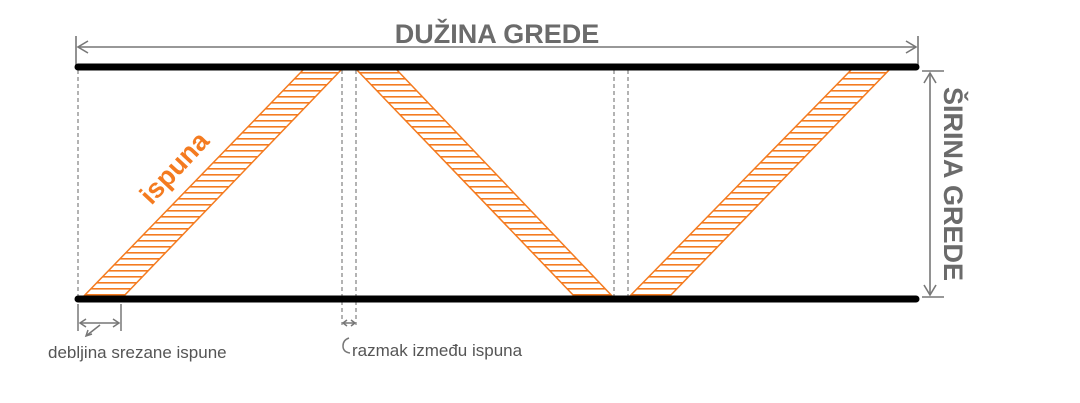 Image resolution: width=1080 pixels, height=403 pixels. Describe the element at coordinates (437, 350) in the screenshot. I see `spacing-label: razmak između ispuna` at that location.